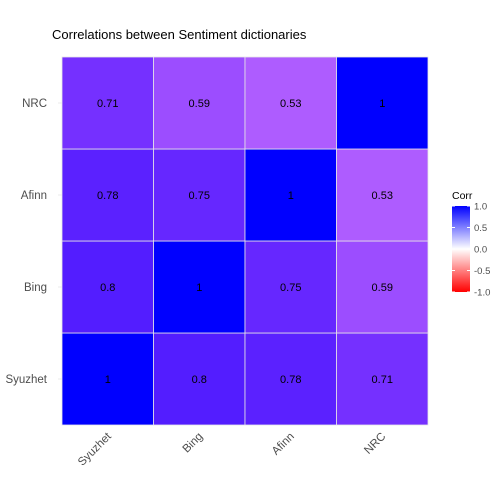 The image size is (504, 504). Describe the element at coordinates (462, 196) in the screenshot. I see `legend-title: Corr` at that location.